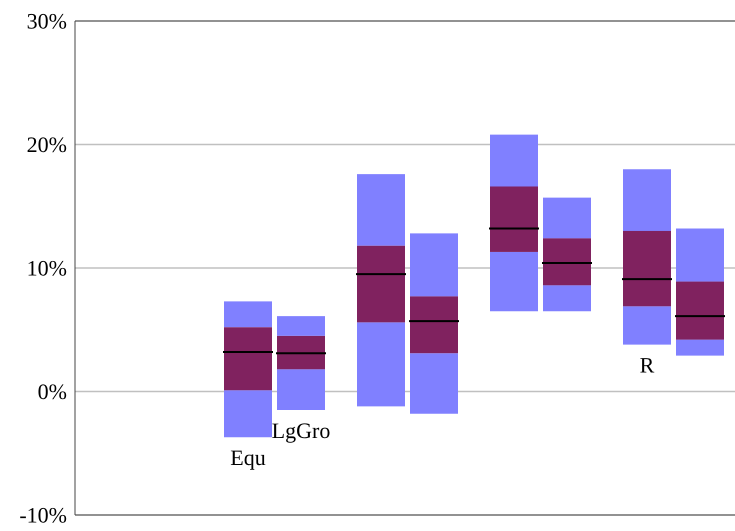 The height and width of the screenshot is (531, 735). I want to click on annotation: R, so click(647, 365).